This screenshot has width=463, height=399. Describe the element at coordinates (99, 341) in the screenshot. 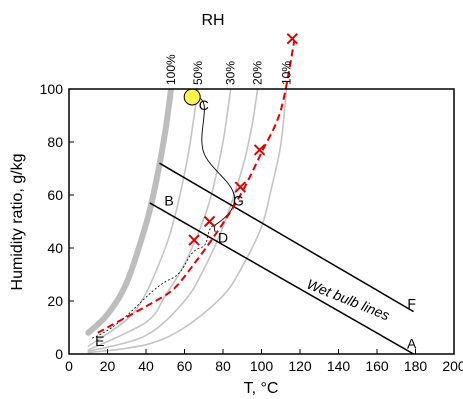

I see `point-label-e: E` at that location.